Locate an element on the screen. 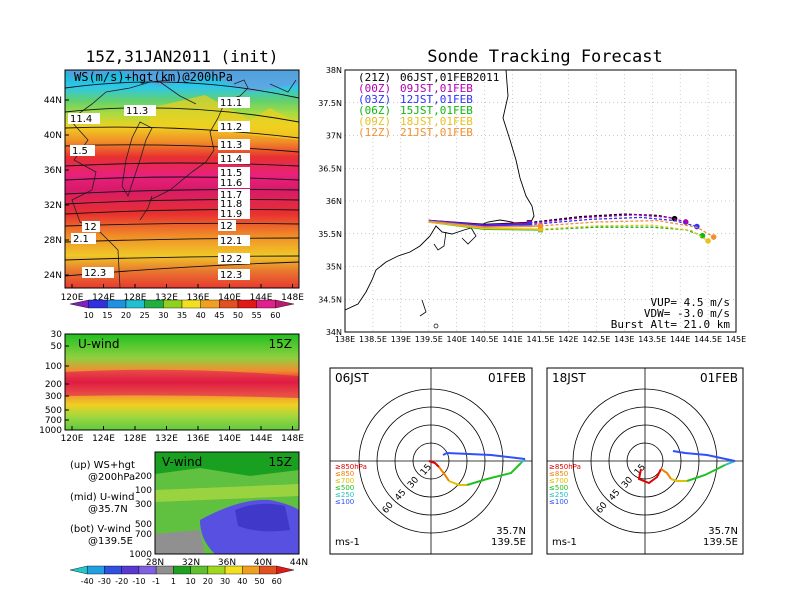 Image resolution: width=792 pixels, height=612 pixels. hodo1-lon: 139.5E is located at coordinates (508, 542).